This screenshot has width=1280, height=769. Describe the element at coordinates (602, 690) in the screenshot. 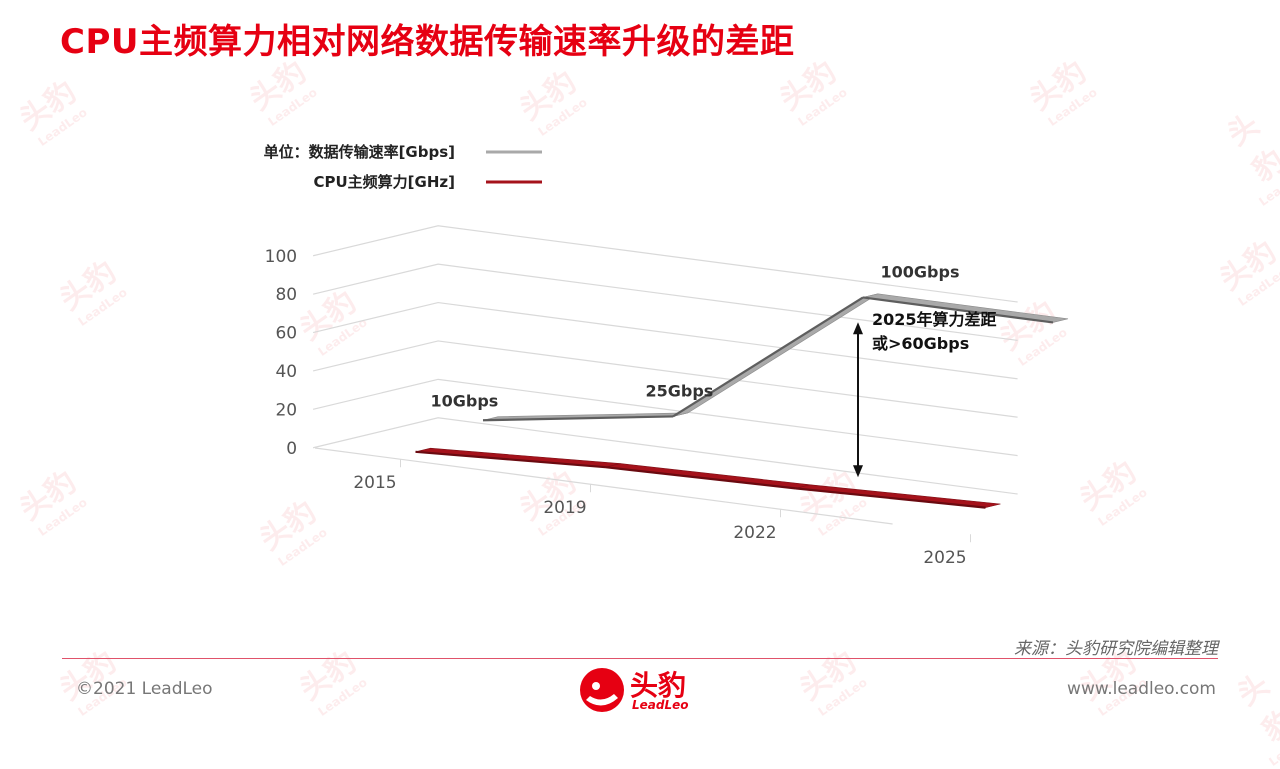

I see `leopard-logo-icon` at that location.